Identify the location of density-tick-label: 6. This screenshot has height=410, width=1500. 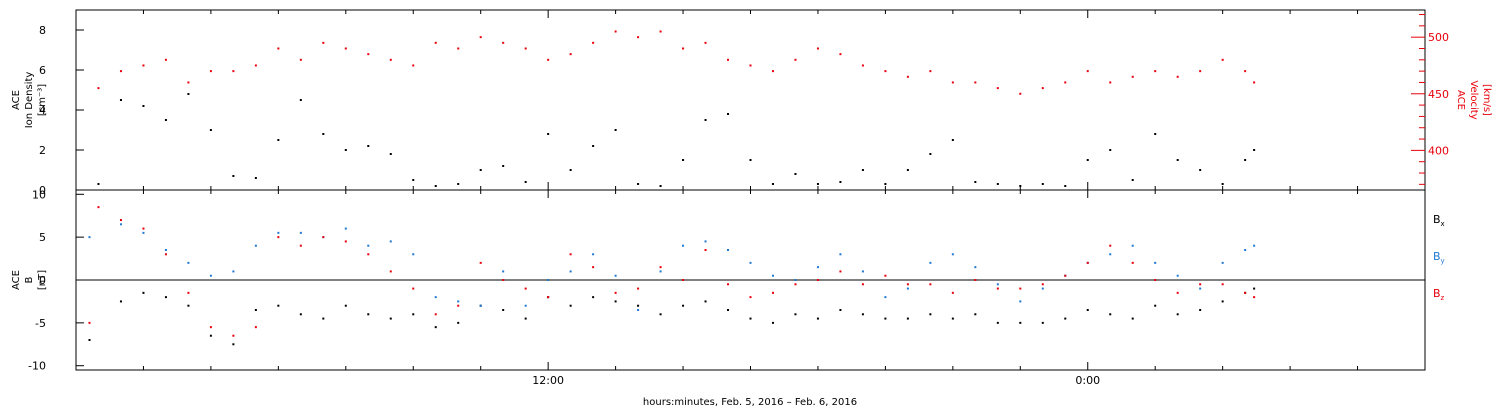
(42, 70).